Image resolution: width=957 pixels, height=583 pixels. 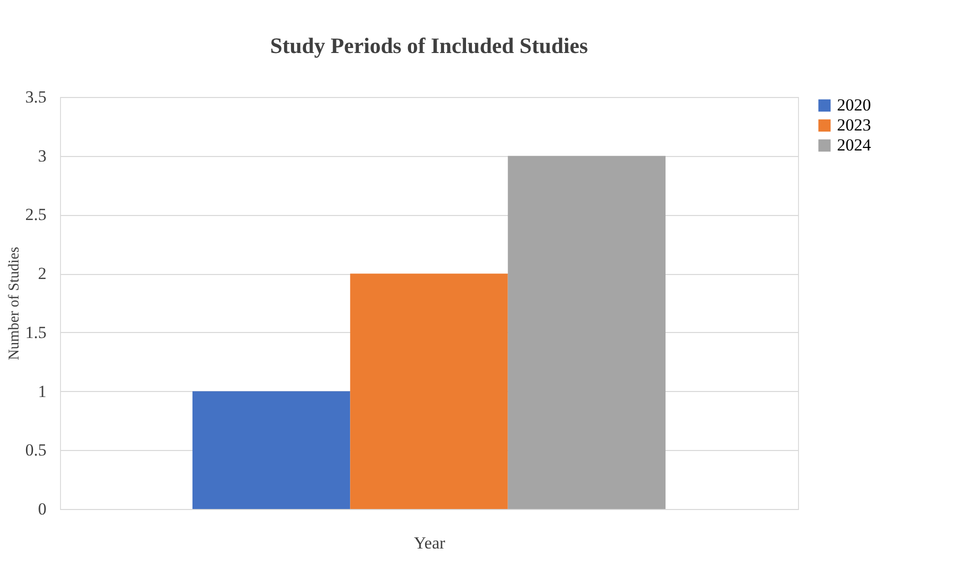 I want to click on legend-label: 2023, so click(x=854, y=125).